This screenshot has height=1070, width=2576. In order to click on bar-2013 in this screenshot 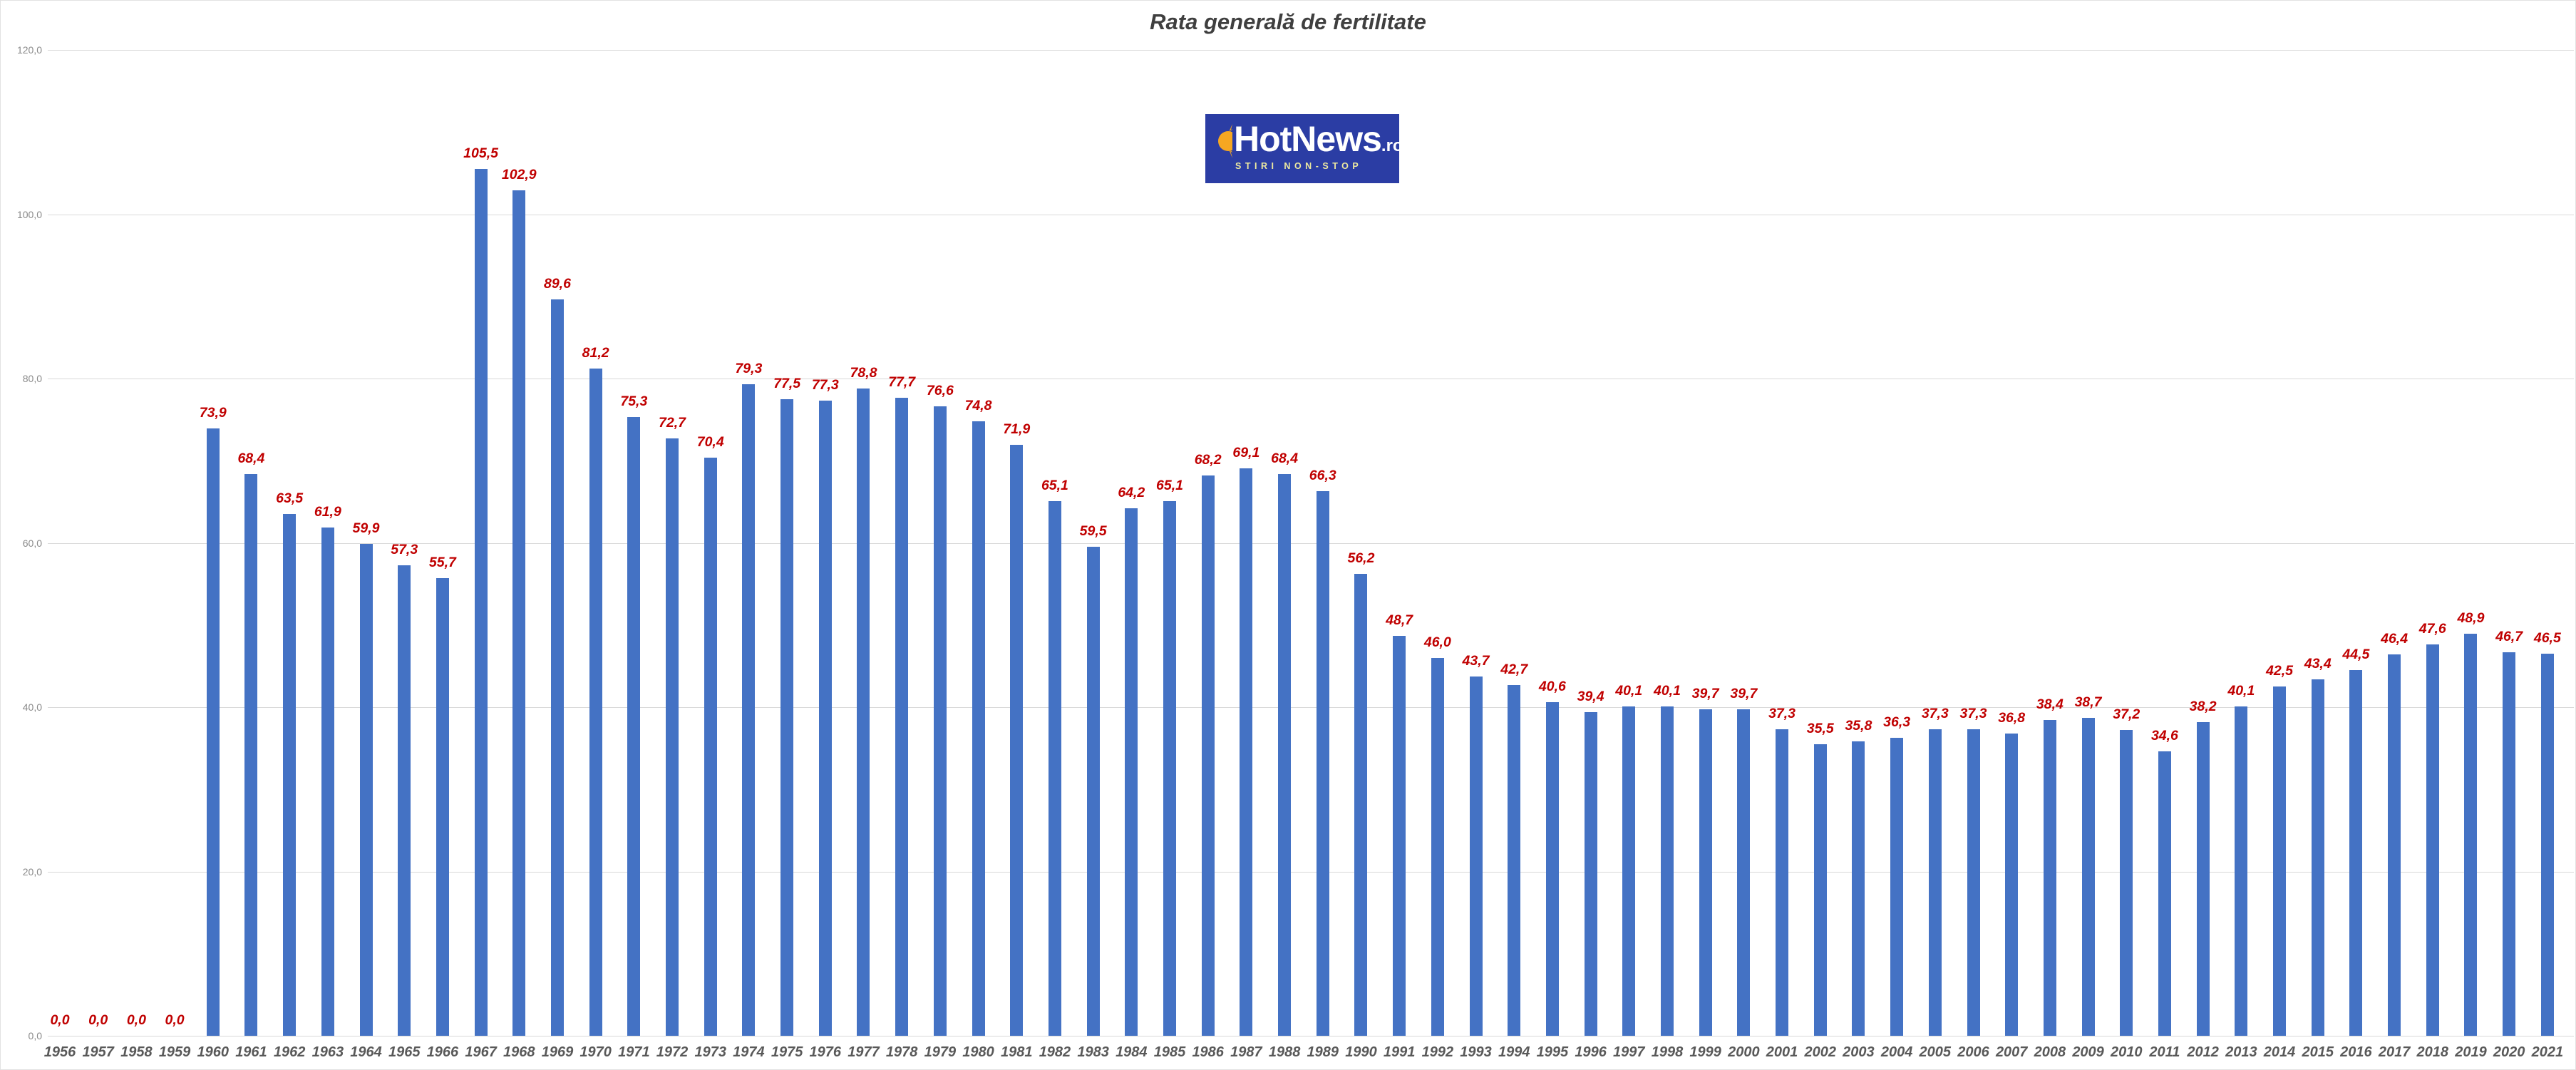, I will do `click(2241, 871)`.